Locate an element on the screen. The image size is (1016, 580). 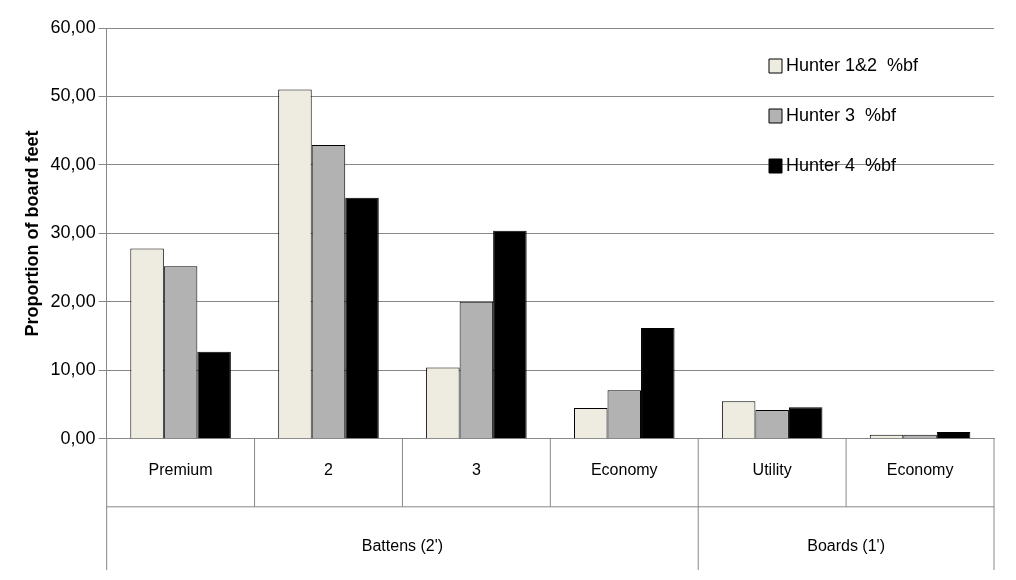
text: Boards (1') is located at coordinates (846, 546).